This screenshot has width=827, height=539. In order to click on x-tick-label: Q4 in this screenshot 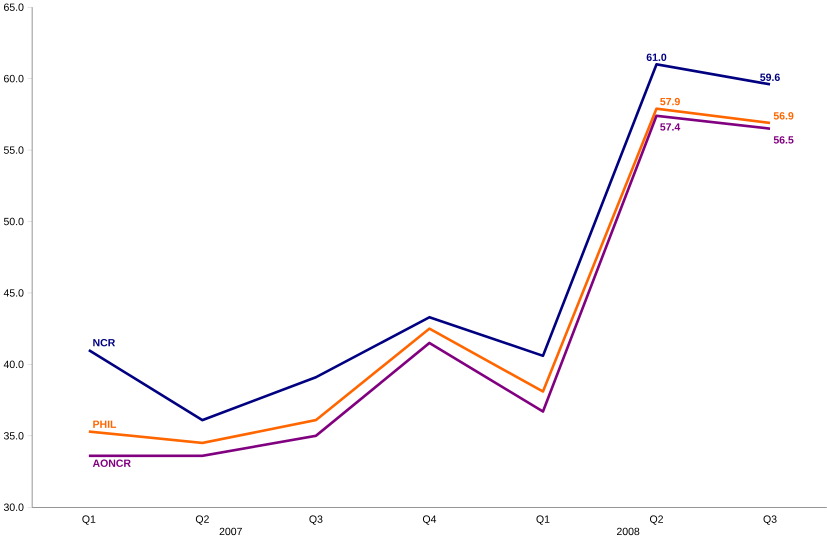, I will do `click(429, 520)`.